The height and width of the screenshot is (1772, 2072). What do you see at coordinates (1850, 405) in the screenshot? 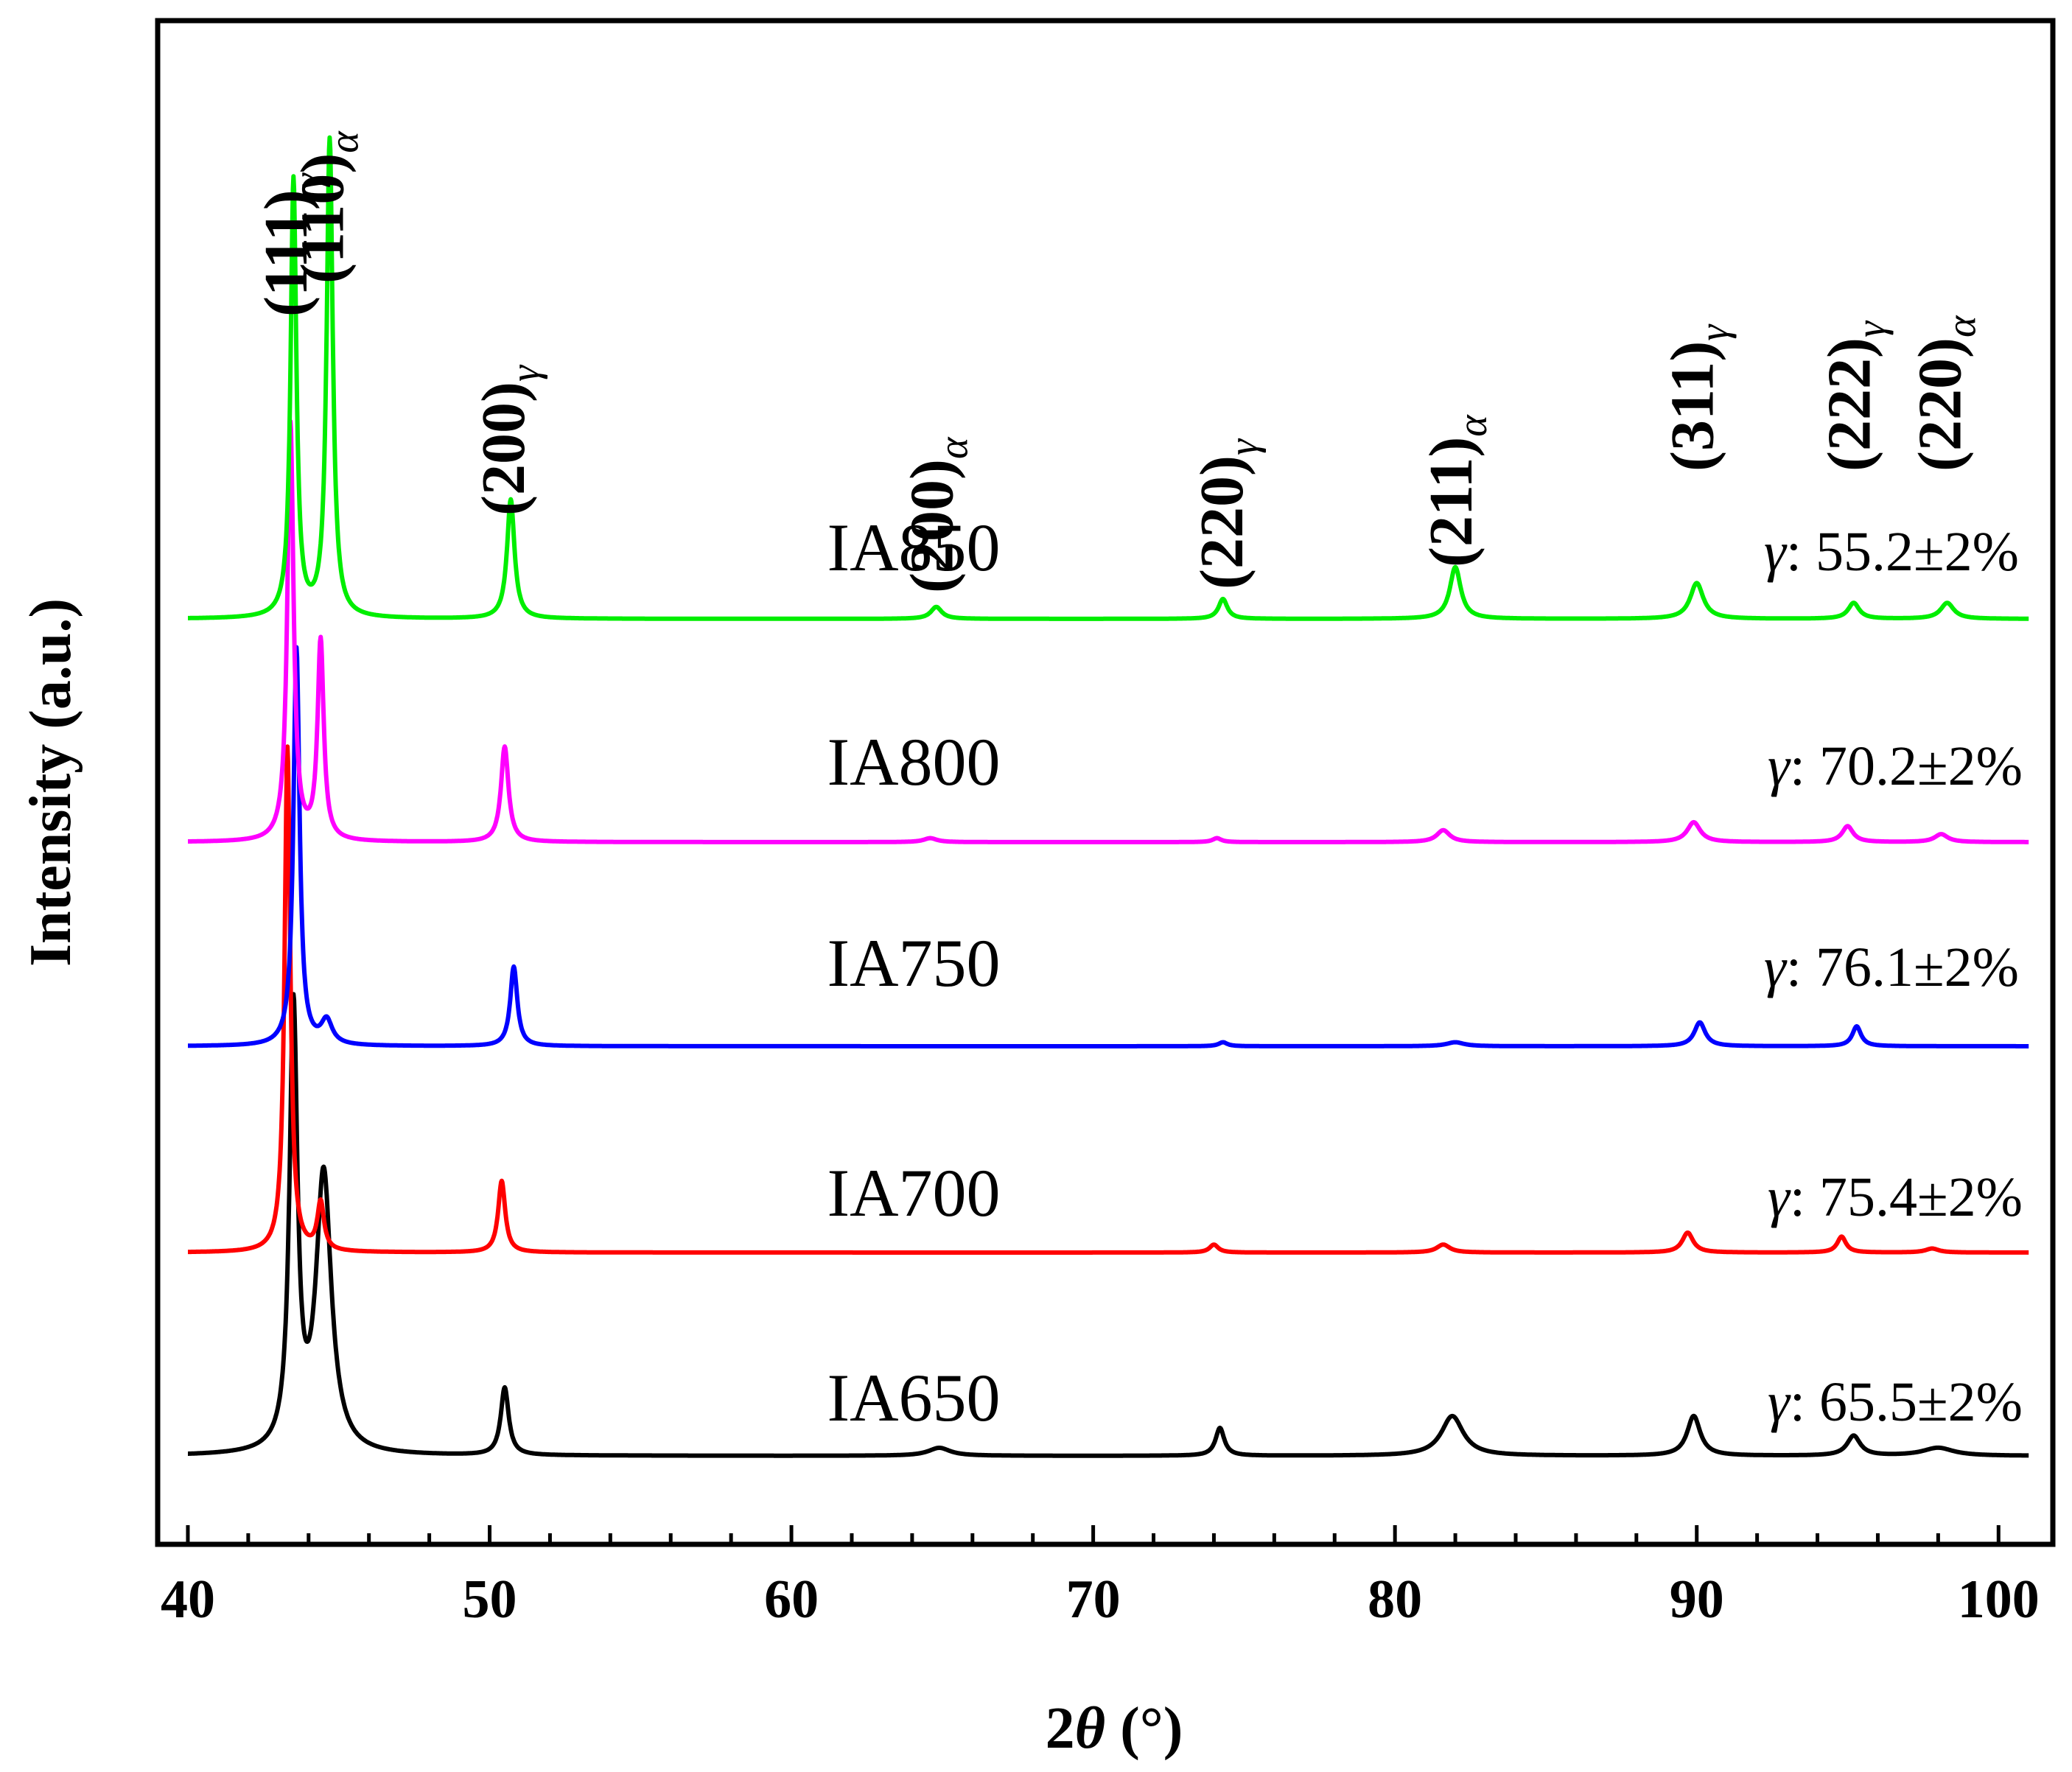
I see `peak-hkl: (222)` at bounding box center [1850, 405].